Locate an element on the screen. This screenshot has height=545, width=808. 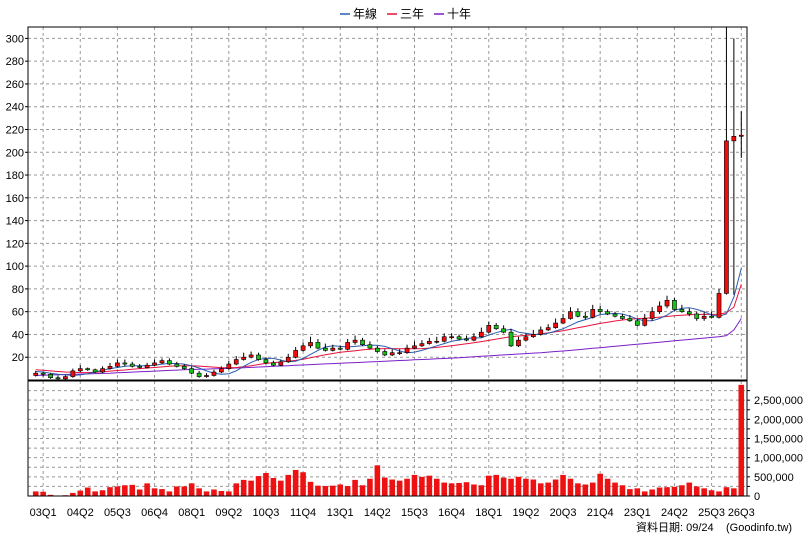
x-tick-label-3: 06Q4 is located at coordinates (154, 513).